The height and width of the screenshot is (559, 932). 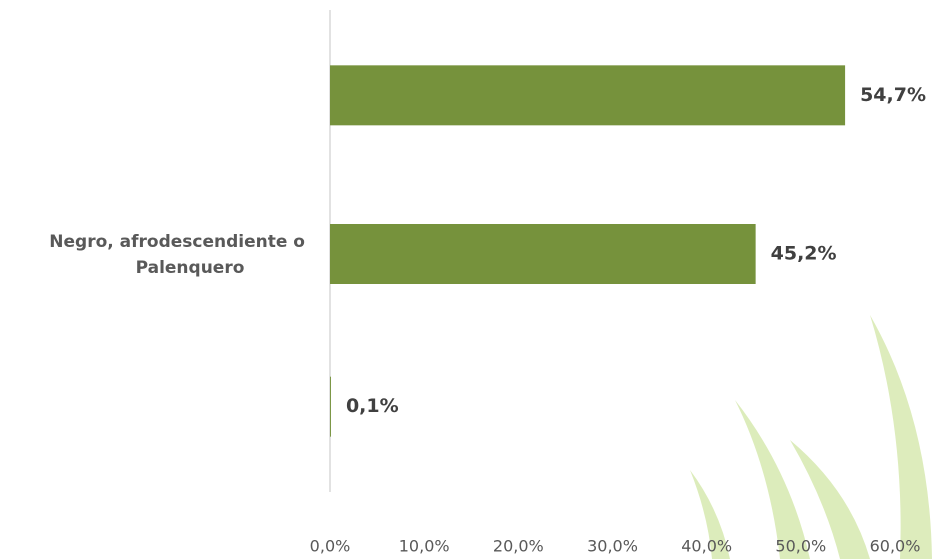 What do you see at coordinates (804, 254) in the screenshot?
I see `value-label: 45,2%` at bounding box center [804, 254].